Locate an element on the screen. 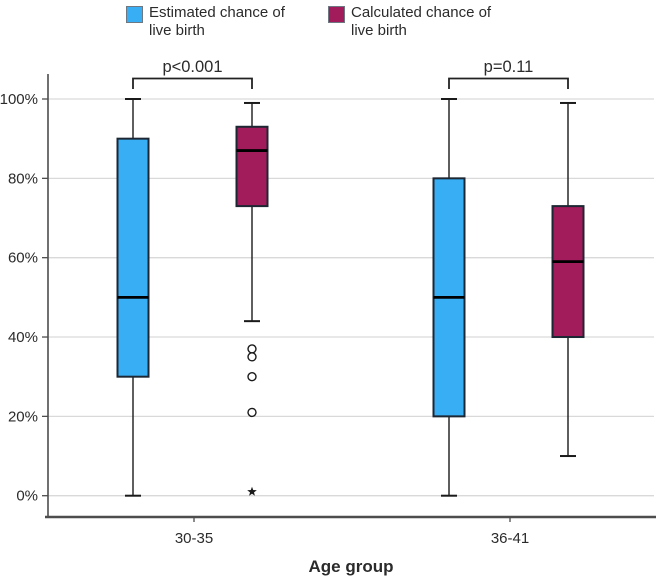 The image size is (660, 588). y-tick-label-60: 60% is located at coordinates (23, 258).